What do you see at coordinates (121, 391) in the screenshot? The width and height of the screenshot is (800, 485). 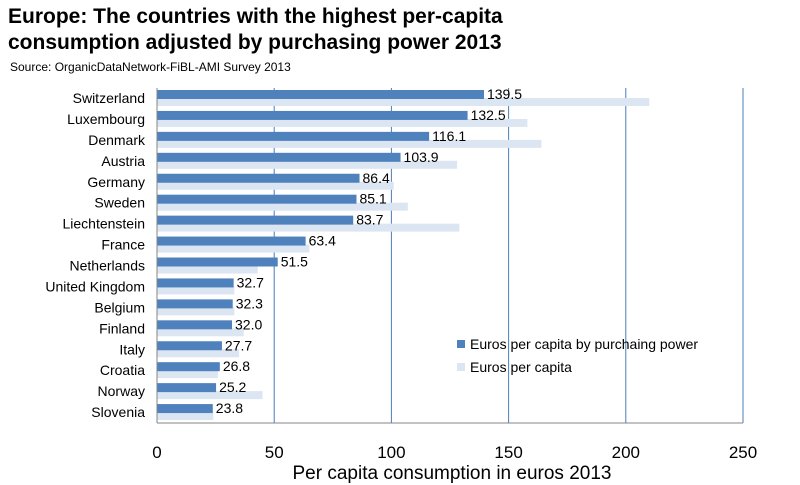 I see `category-label: Norway` at bounding box center [121, 391].